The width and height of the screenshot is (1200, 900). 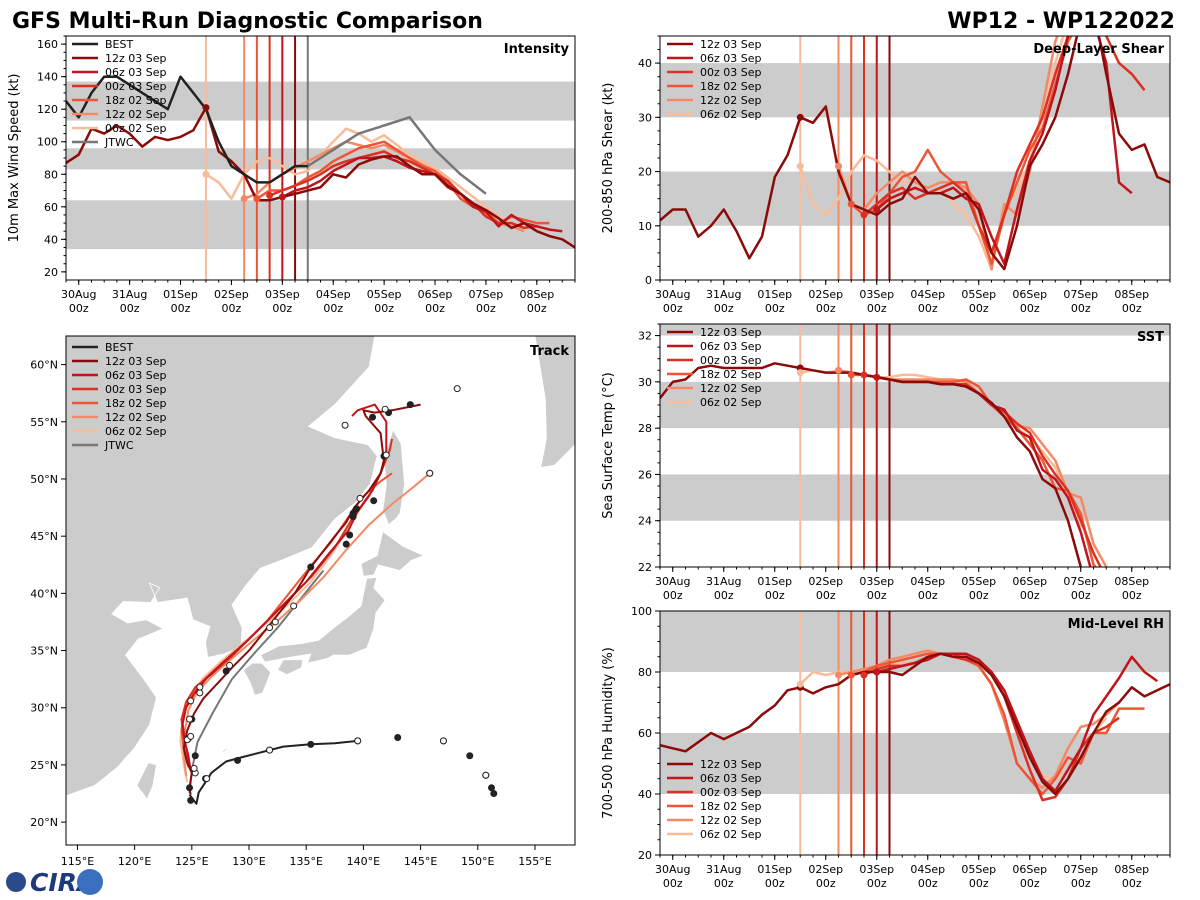 What do you see at coordinates (927, 294) in the screenshot?
I see `x-tick-day: 04Sep` at bounding box center [927, 294].